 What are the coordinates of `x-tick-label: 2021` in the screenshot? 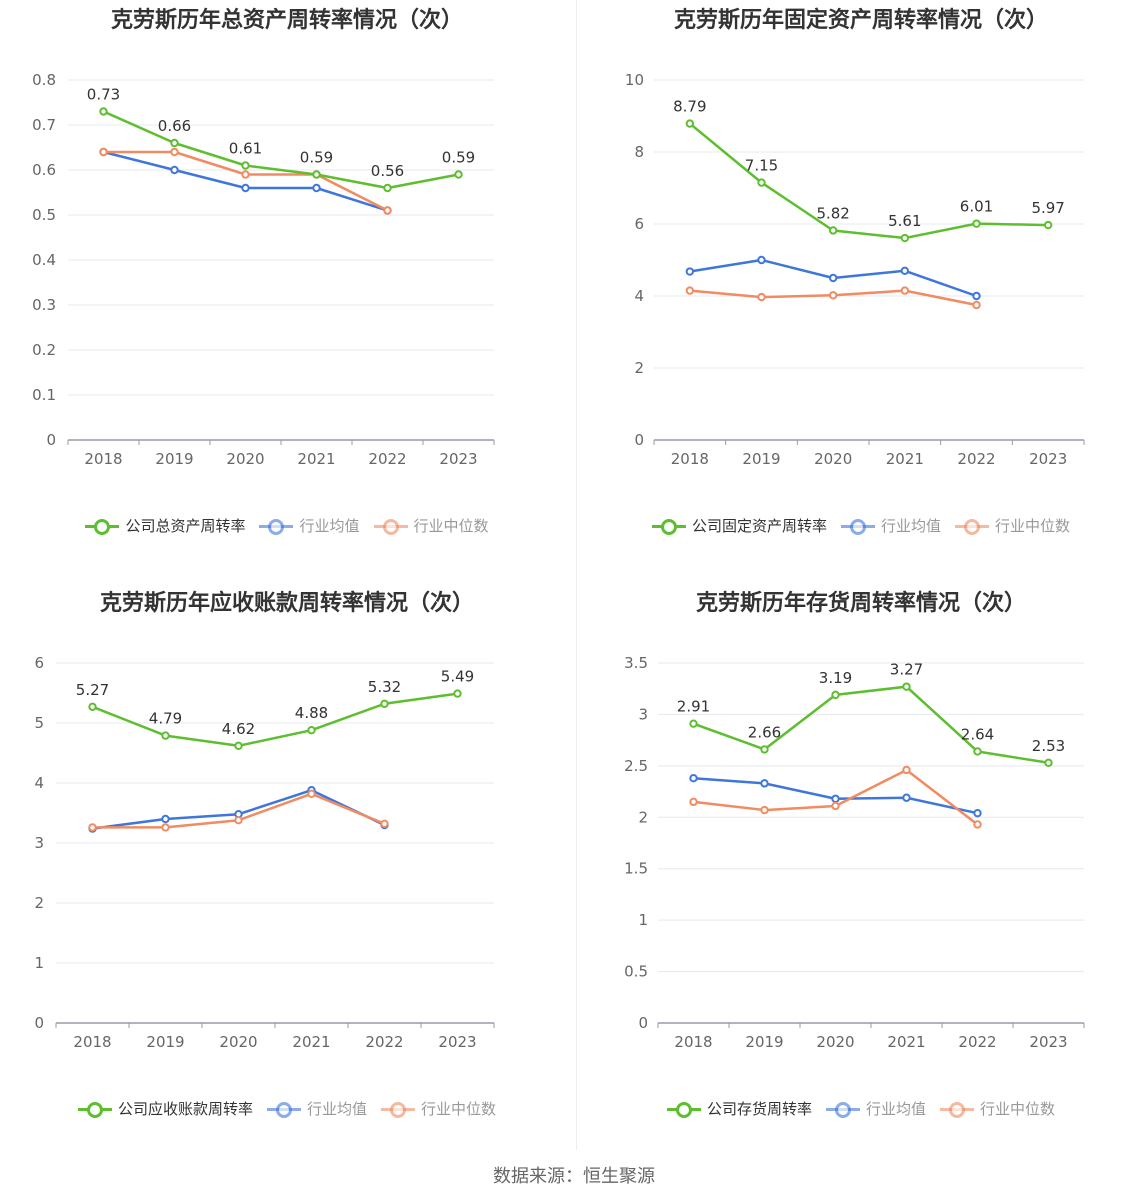 It's located at (906, 1042).